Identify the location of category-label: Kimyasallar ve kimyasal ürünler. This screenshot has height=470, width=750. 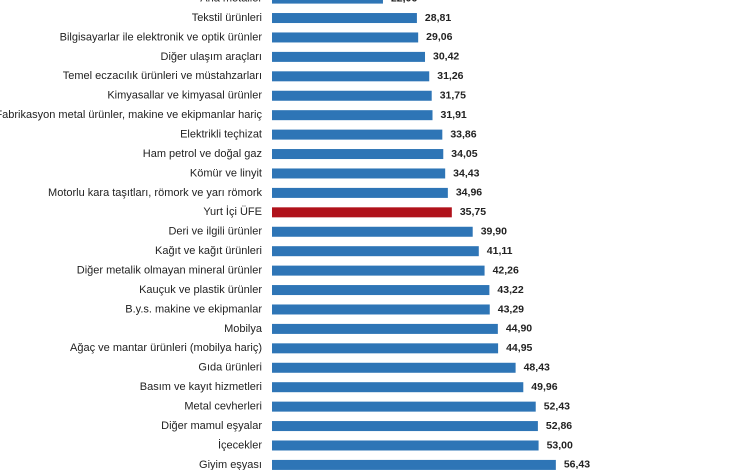
(184, 96).